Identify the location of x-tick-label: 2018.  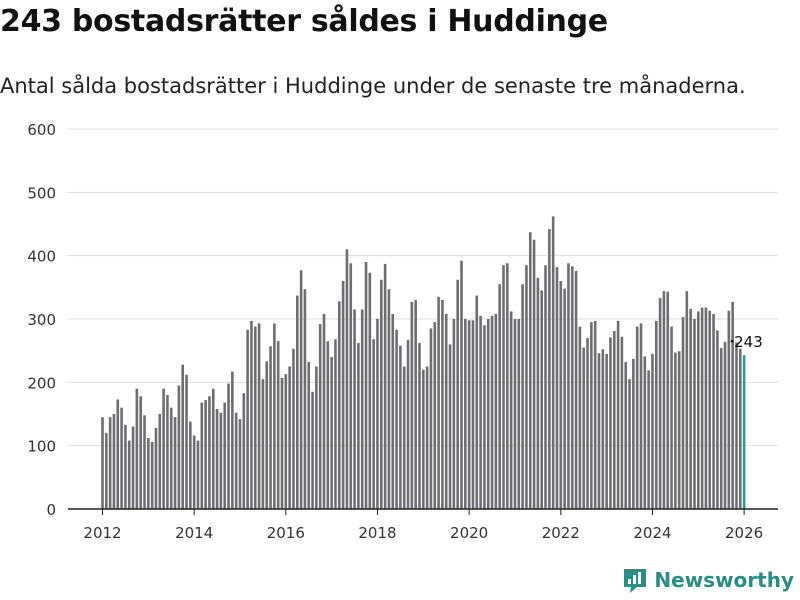
(377, 533).